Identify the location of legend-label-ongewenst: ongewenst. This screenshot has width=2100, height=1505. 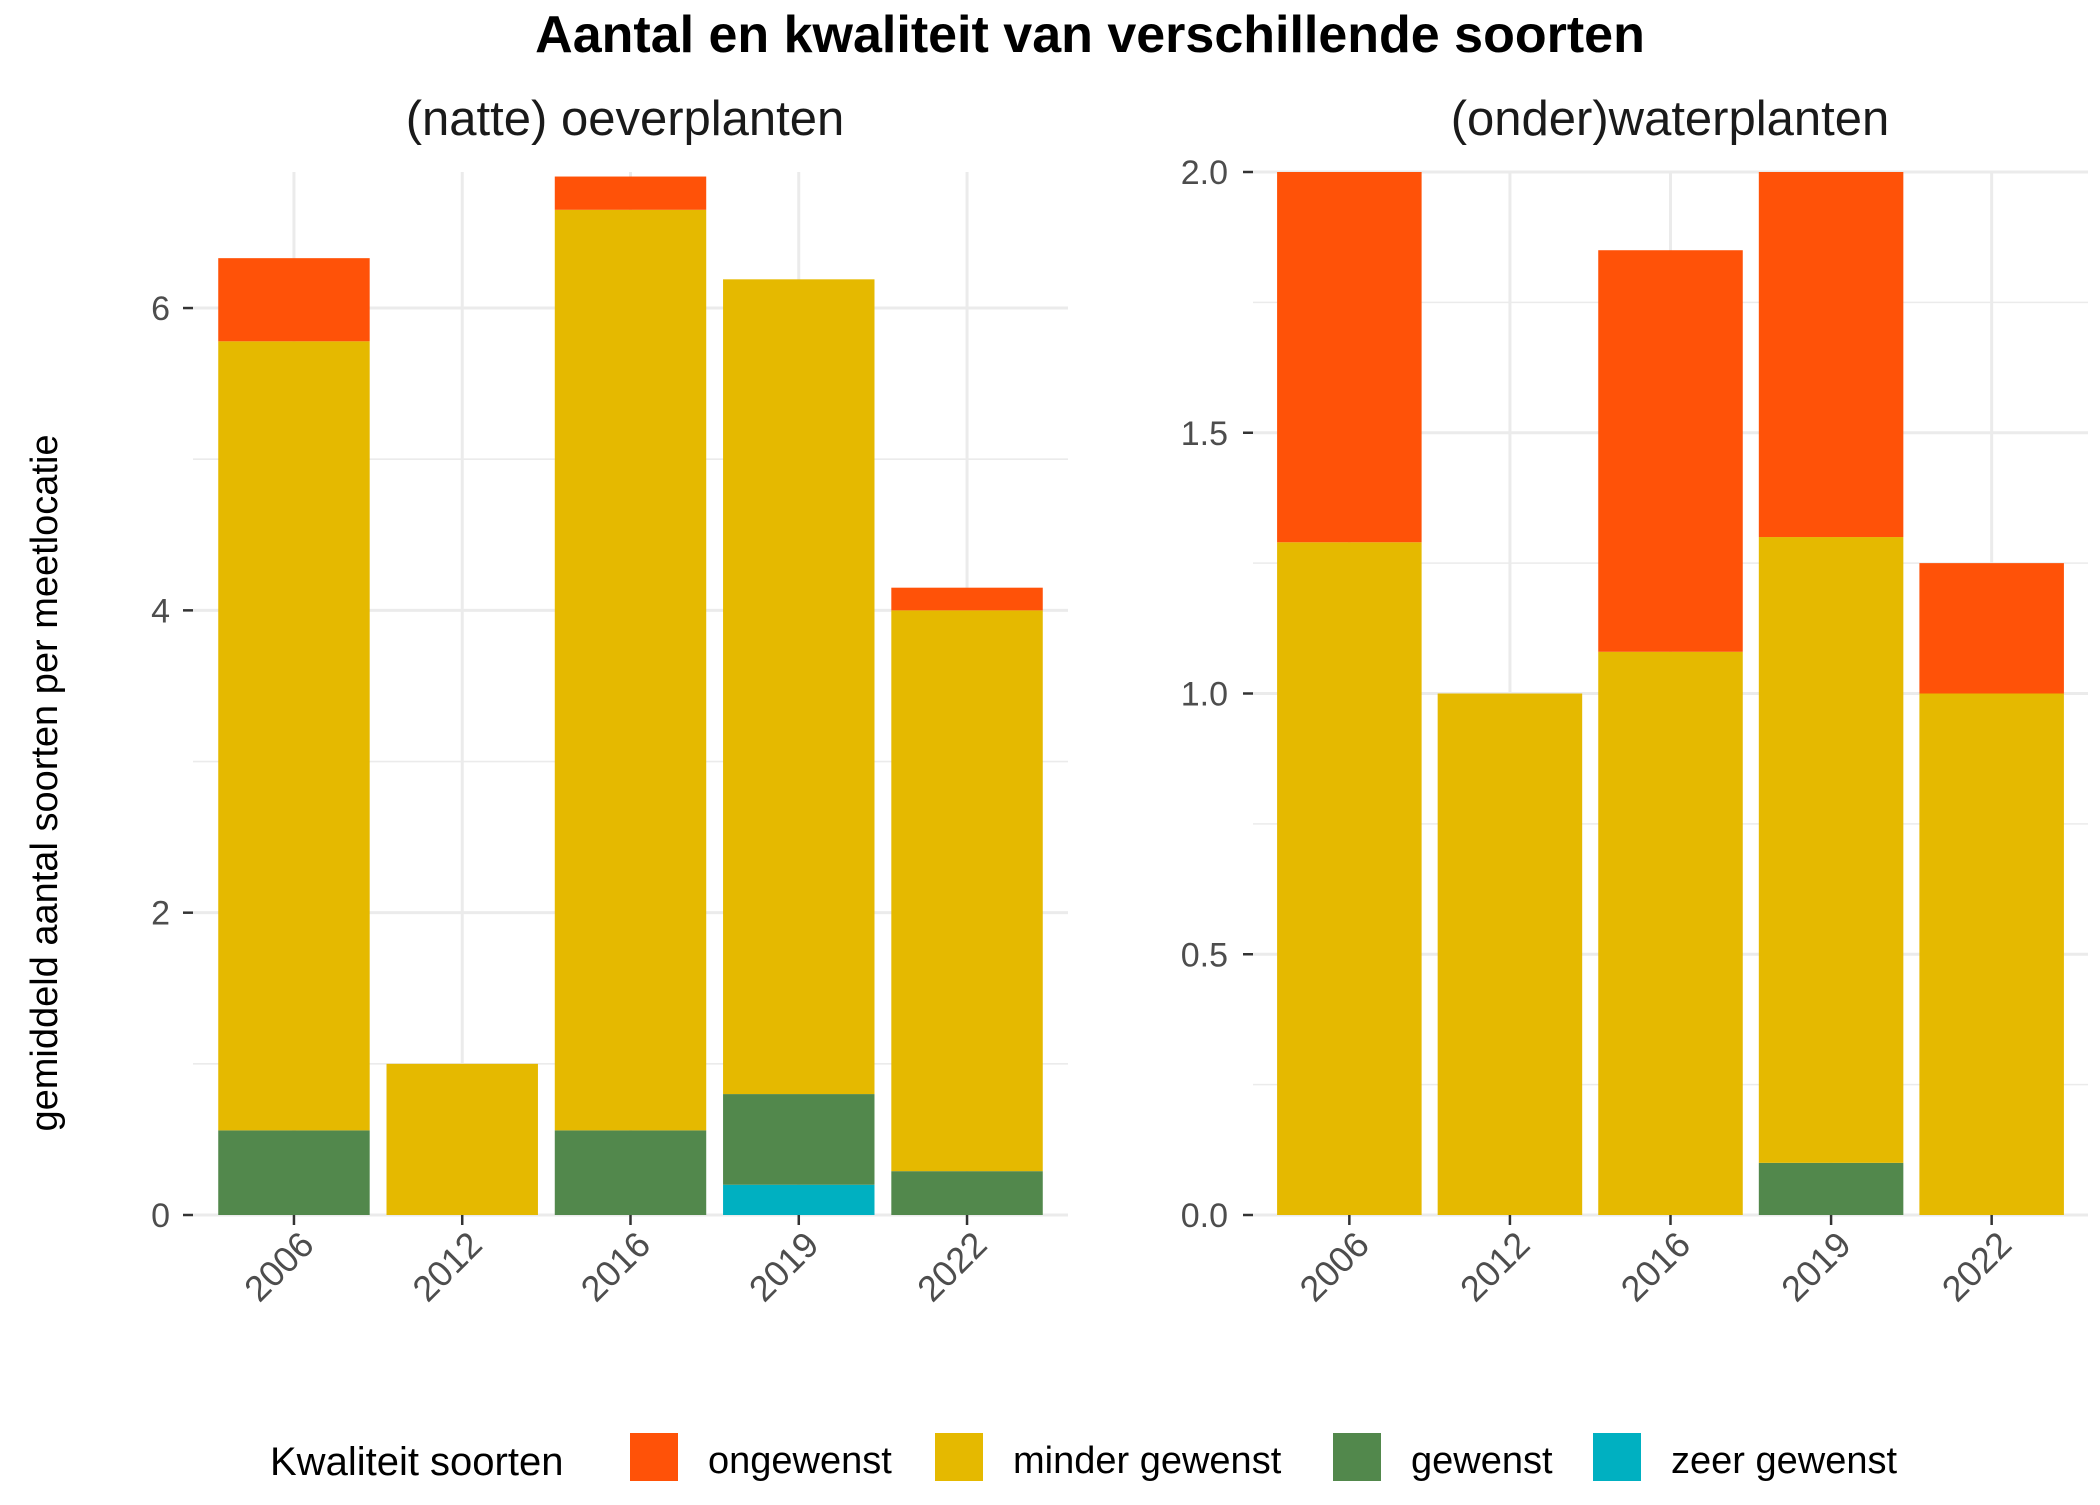
(800, 1461).